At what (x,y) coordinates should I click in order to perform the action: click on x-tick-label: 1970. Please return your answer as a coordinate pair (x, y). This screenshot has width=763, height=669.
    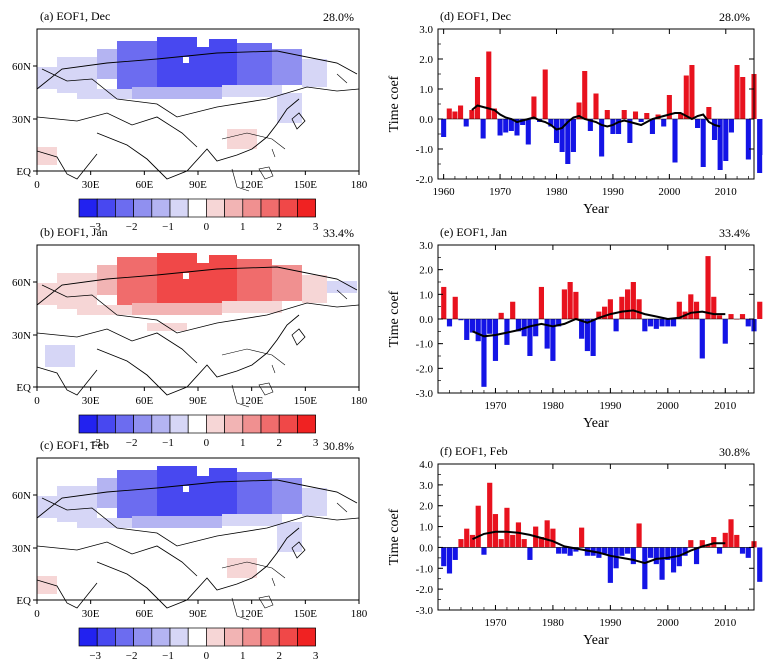
    Looking at the image, I should click on (500, 192).